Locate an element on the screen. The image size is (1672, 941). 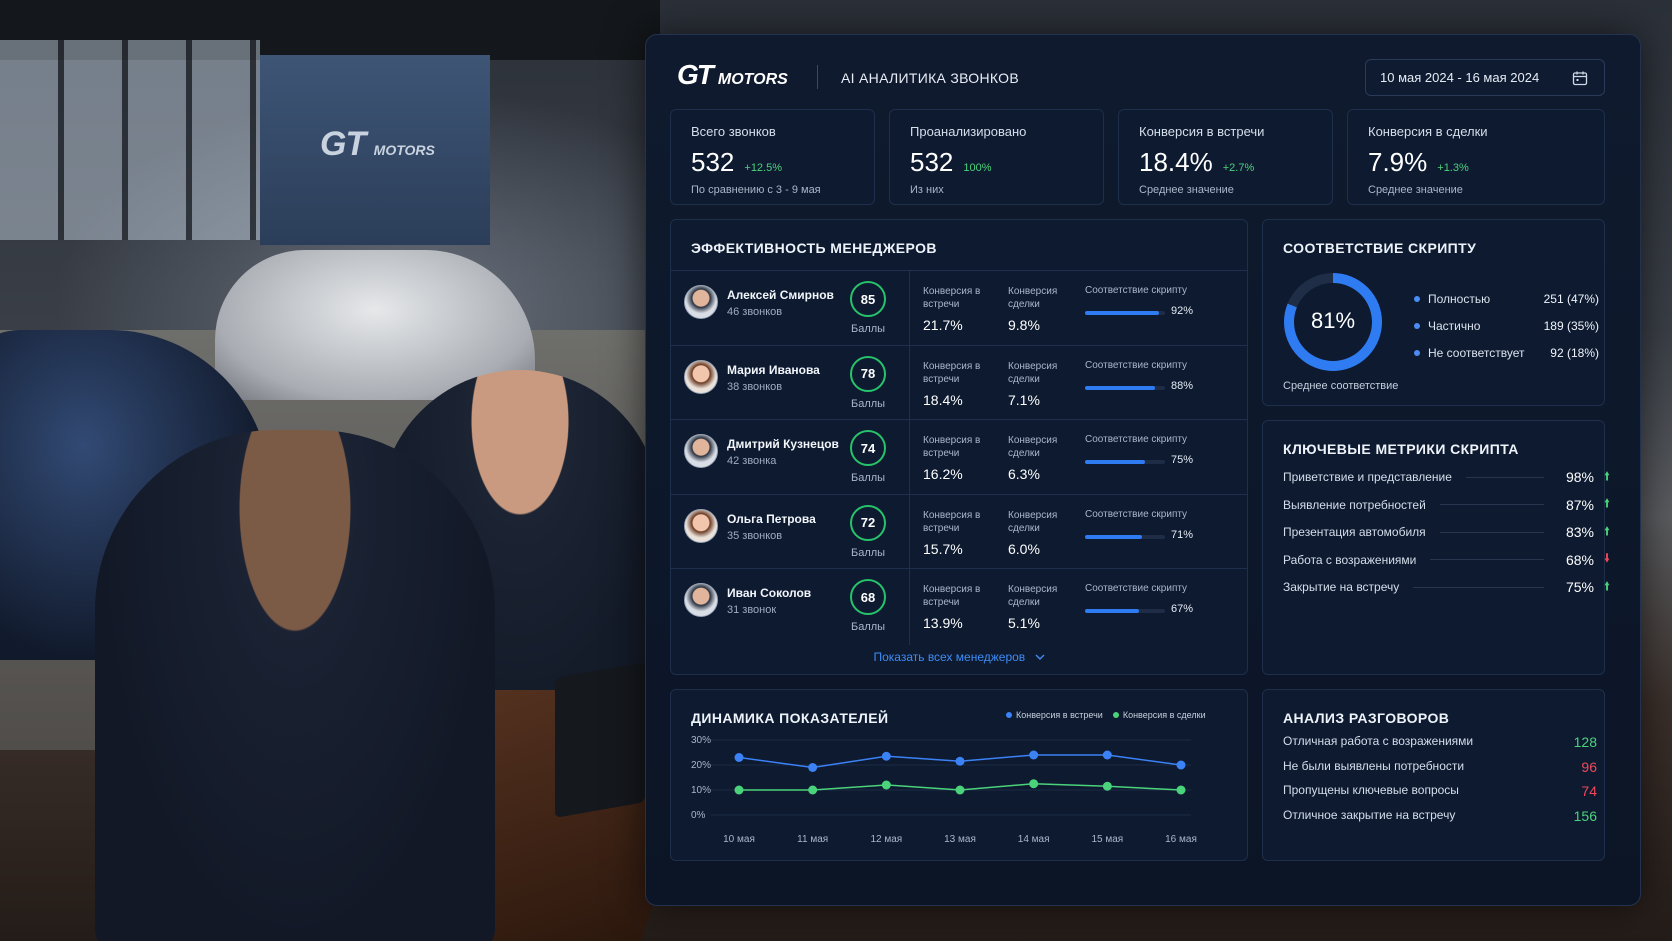
script-compliance-value: 92% is located at coordinates (1182, 311).